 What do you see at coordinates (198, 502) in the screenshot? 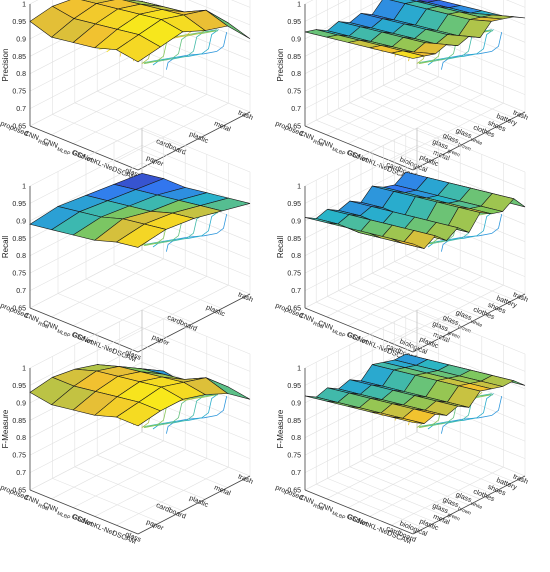
I see `category-label-plastic: plastic` at bounding box center [198, 502].